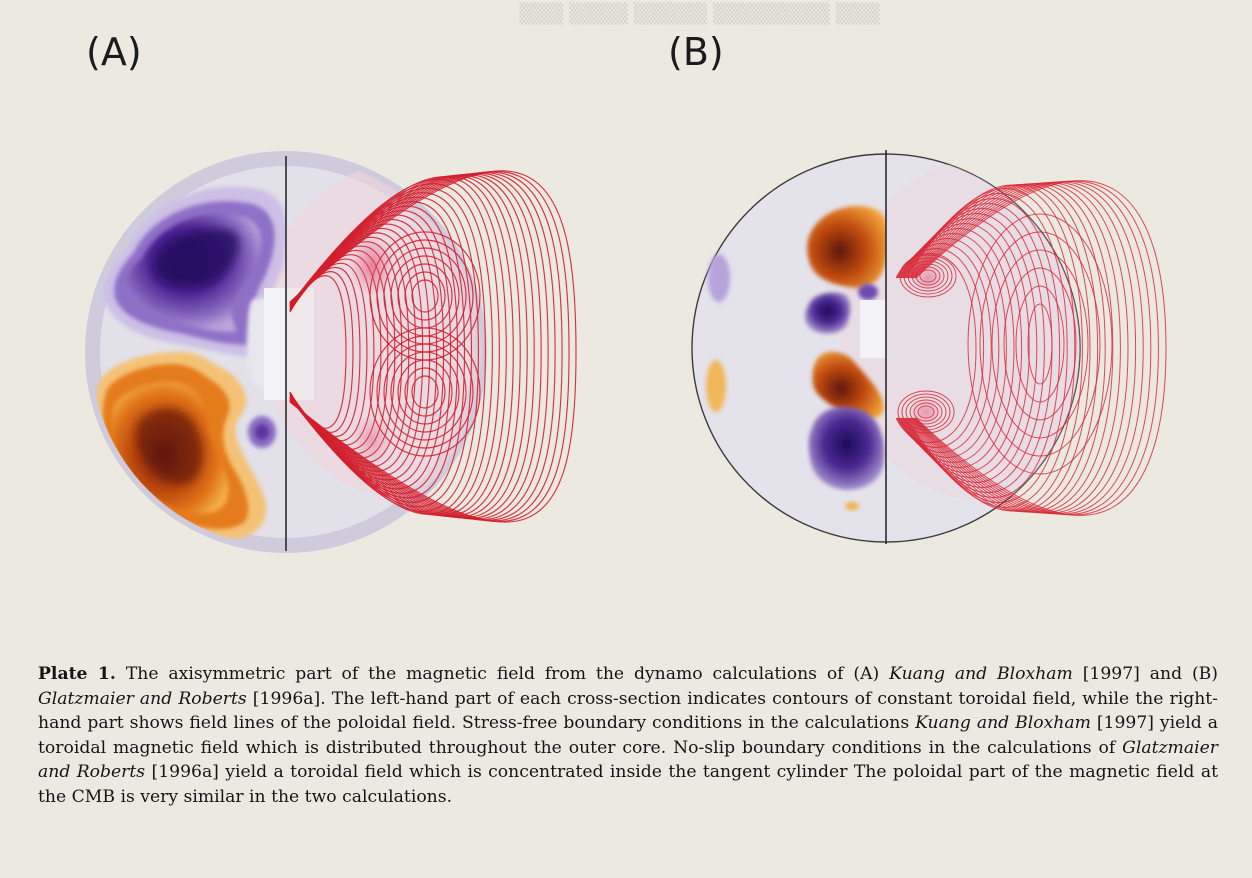  I want to click on panel-a-purple-spot-core, so click(262, 432).